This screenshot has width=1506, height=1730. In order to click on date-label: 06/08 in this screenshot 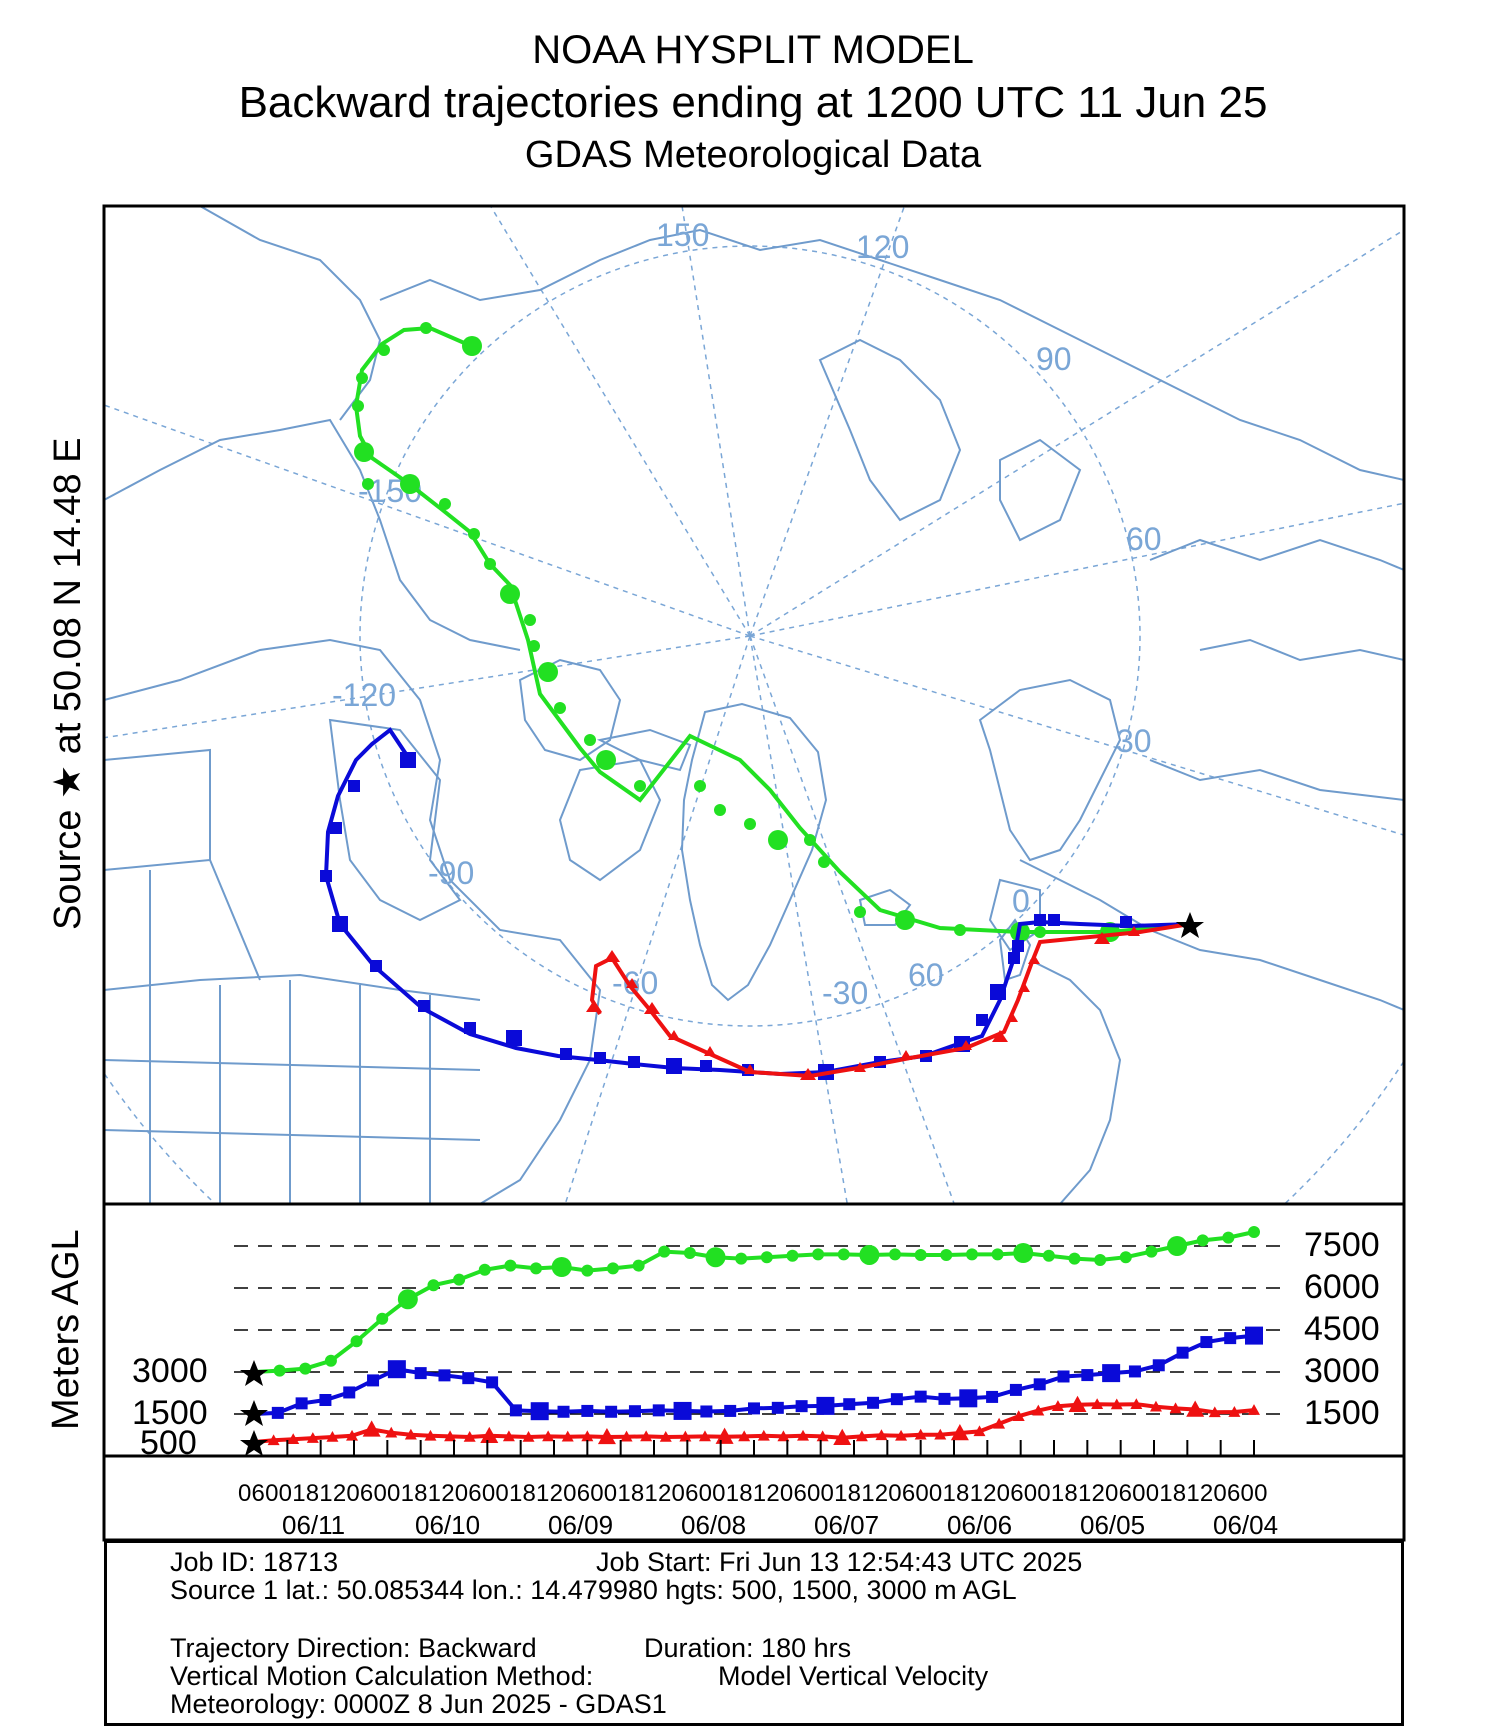, I will do `click(714, 1525)`.